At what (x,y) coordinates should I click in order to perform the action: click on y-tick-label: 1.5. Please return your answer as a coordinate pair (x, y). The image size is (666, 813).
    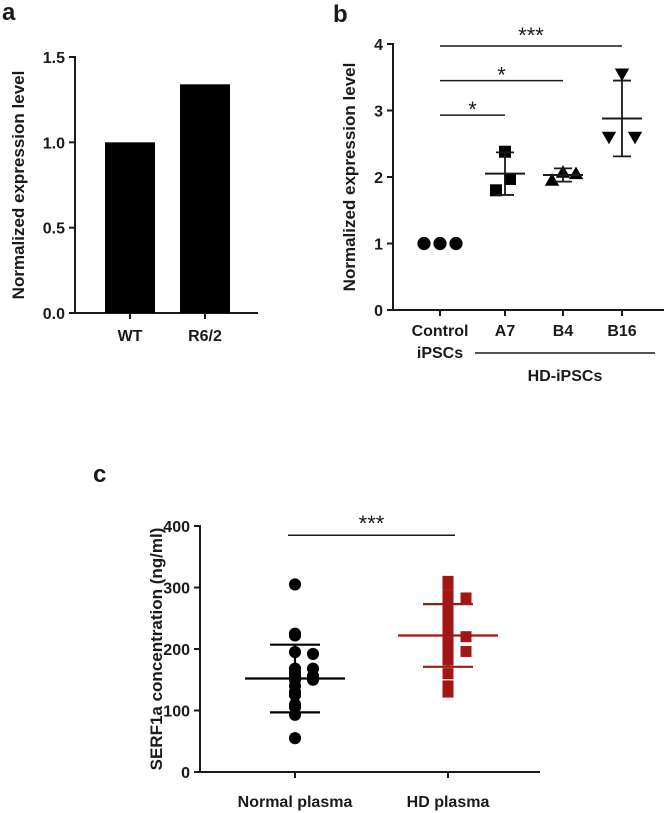
    Looking at the image, I should click on (54, 58).